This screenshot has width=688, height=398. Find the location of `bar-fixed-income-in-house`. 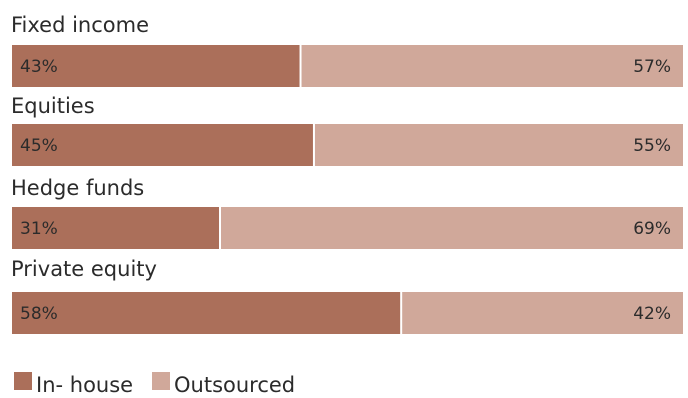

bar-fixed-income-in-house is located at coordinates (156, 66).